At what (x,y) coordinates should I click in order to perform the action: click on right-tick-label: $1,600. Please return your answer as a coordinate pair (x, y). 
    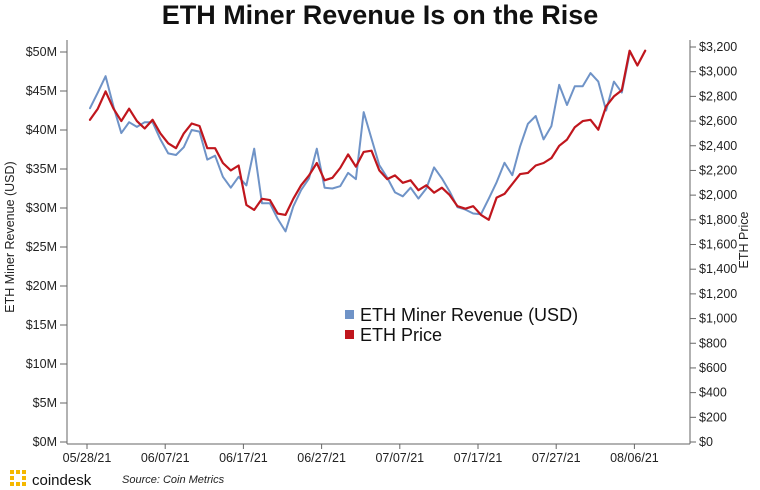
    Looking at the image, I should click on (718, 245).